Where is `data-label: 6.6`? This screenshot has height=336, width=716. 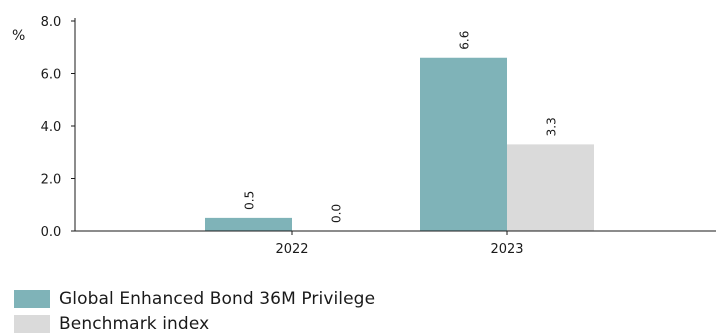
data-label: 6.6 is located at coordinates (465, 40).